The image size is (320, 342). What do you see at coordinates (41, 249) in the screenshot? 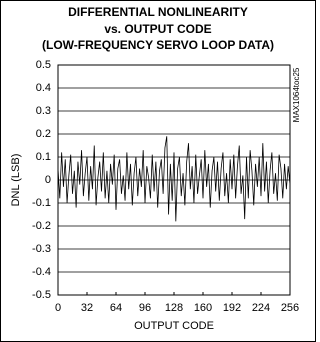
I see `y-tick-label: -0.3` at bounding box center [41, 249].